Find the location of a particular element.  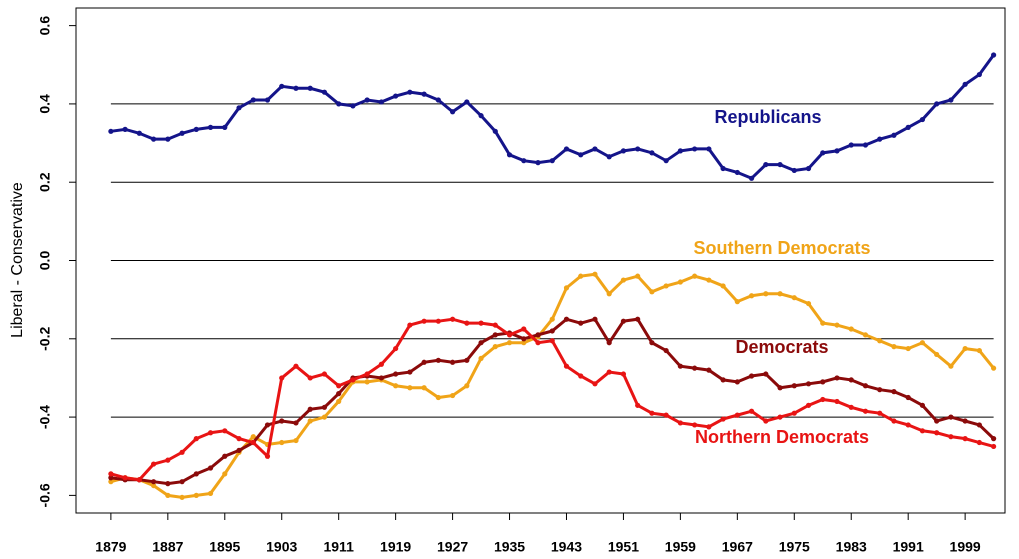

x-tick-label: 1951 is located at coordinates (623, 547).